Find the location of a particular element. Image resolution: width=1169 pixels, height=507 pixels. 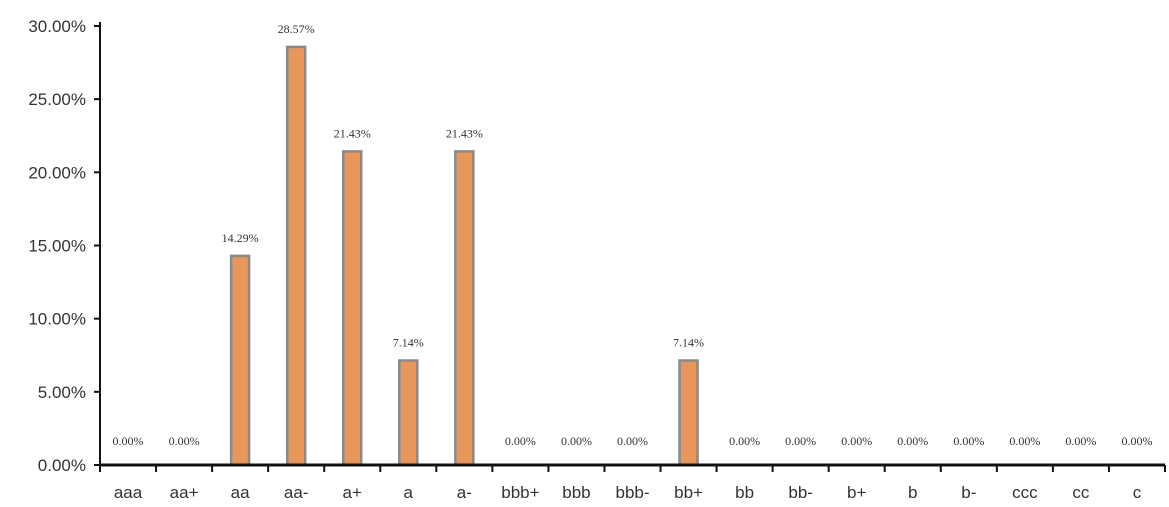

x-tick-label: aa- is located at coordinates (296, 492).